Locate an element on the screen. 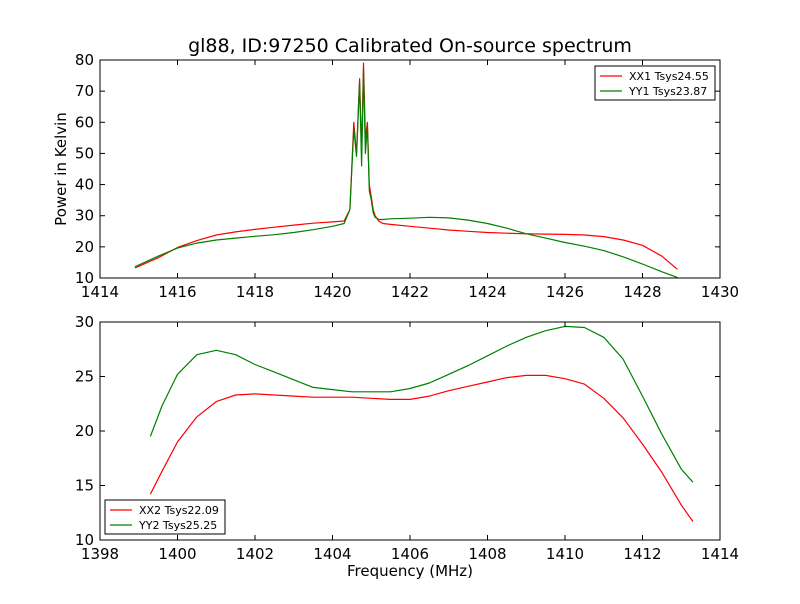 The width and height of the screenshot is (800, 604). y-axis-label: Power in Kelvin is located at coordinates (61, 169).